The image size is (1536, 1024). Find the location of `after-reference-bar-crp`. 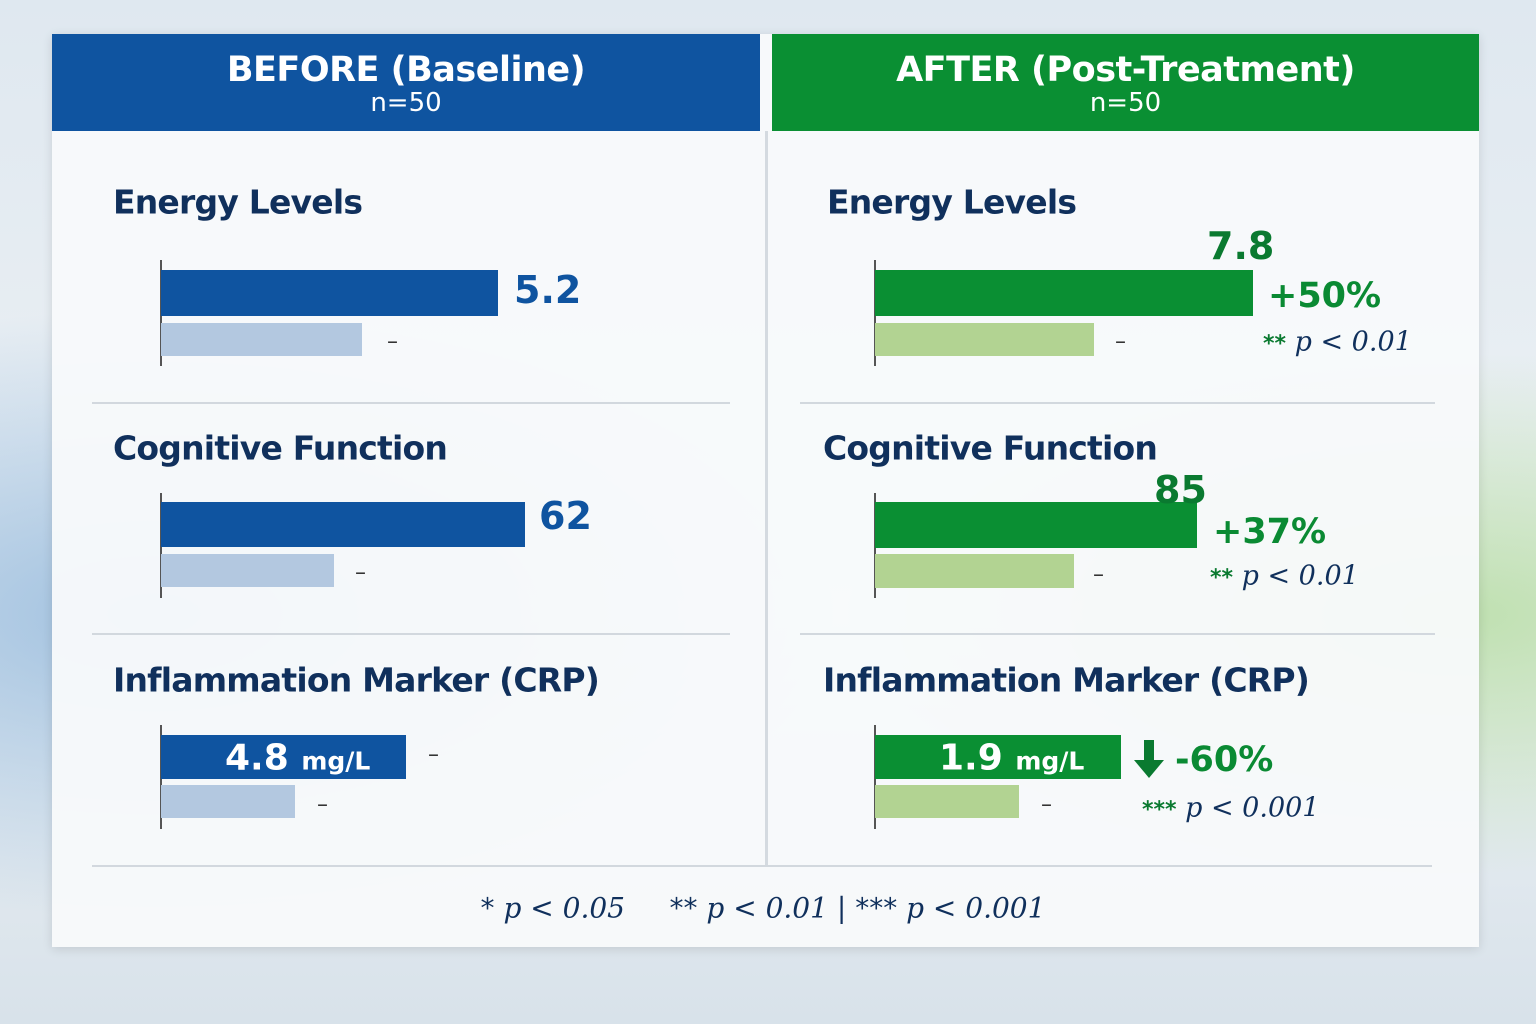

after-reference-bar-crp is located at coordinates (947, 801).